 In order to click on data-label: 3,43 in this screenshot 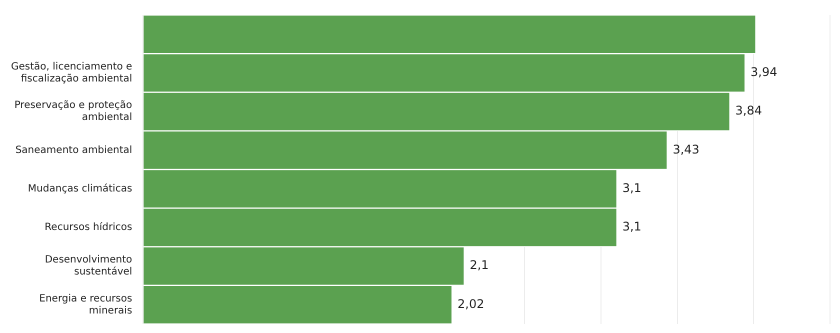, I will do `click(686, 149)`.